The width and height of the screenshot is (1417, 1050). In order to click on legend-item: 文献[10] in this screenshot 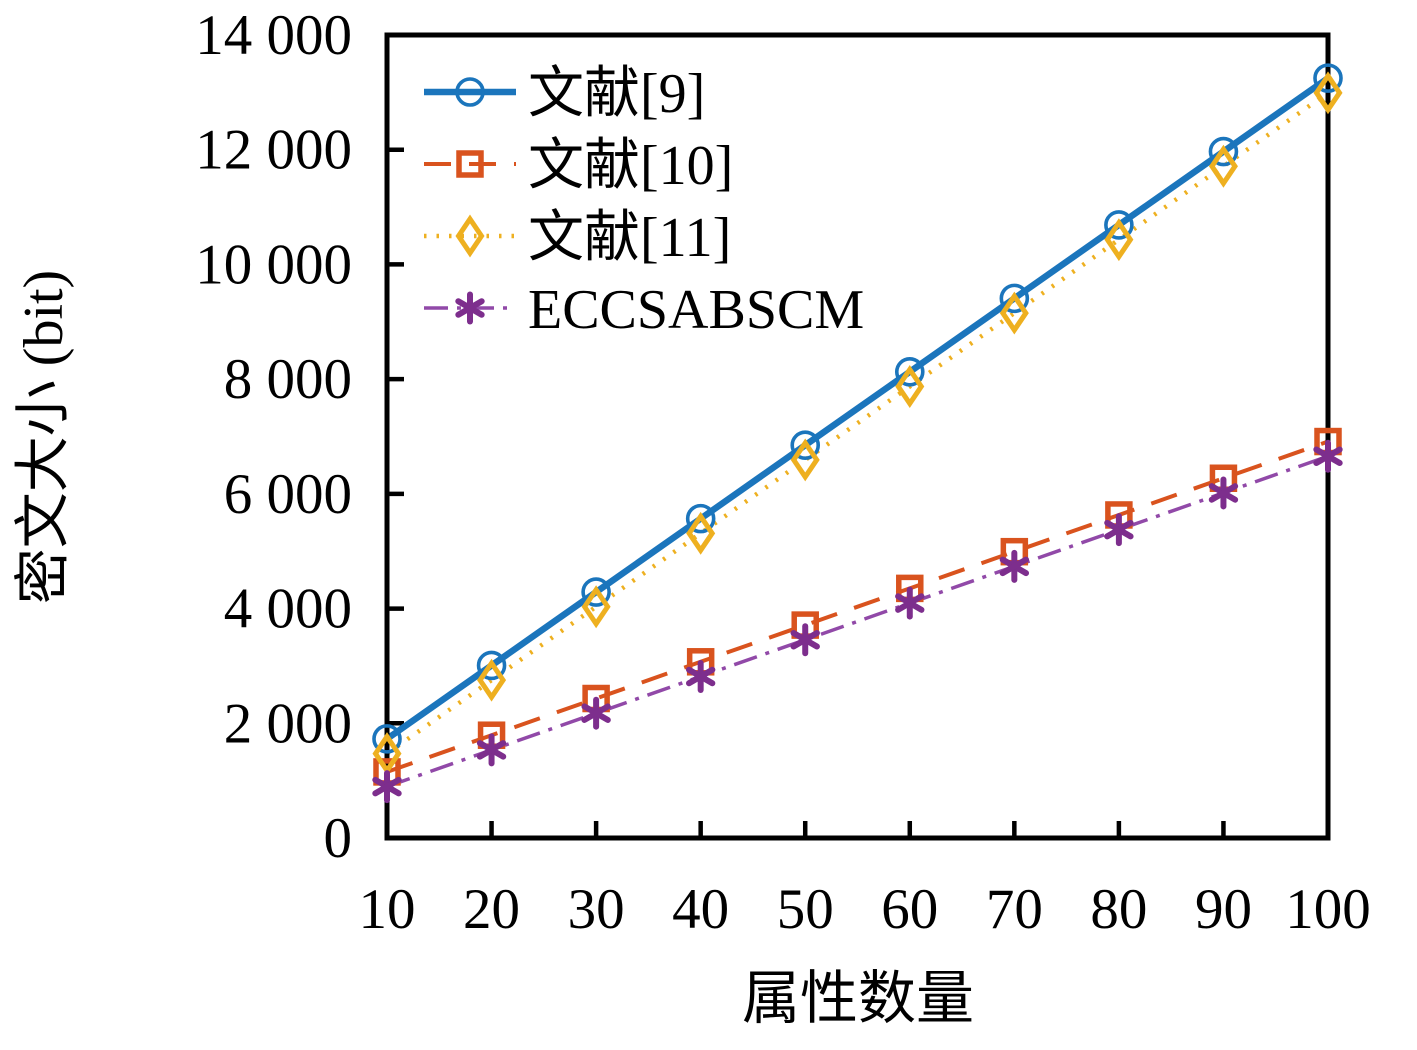, I will do `click(578, 166)`.